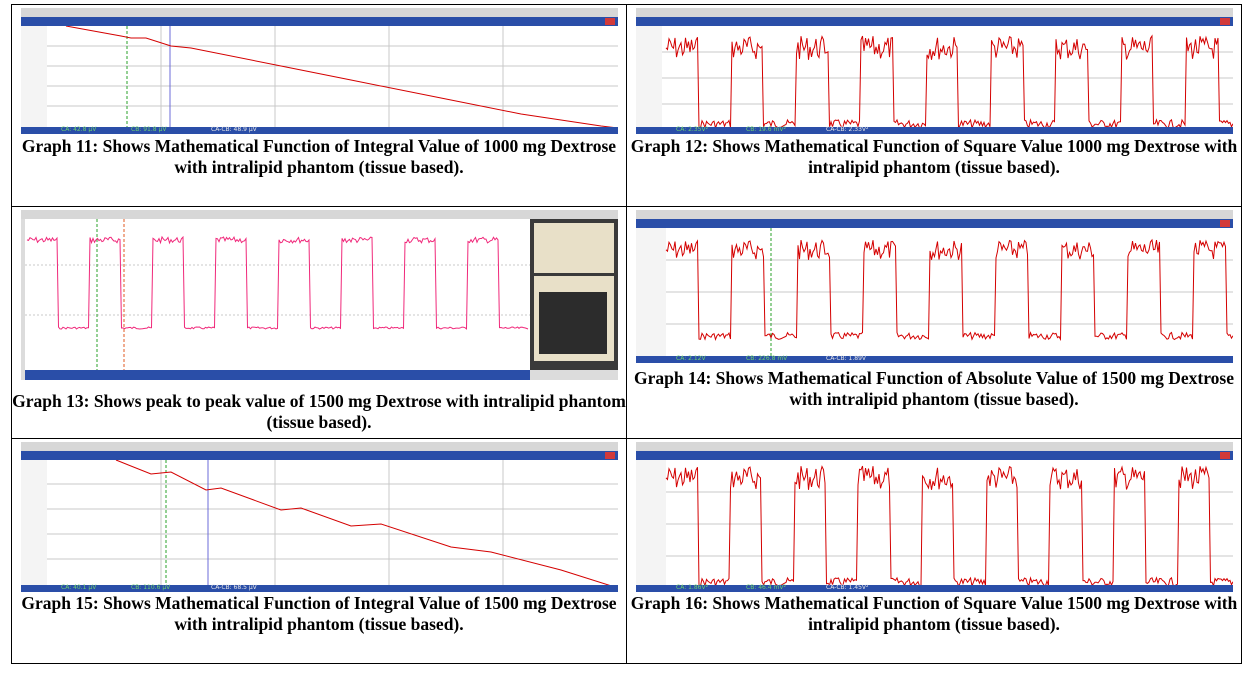 This screenshot has height=684, width=1242. What do you see at coordinates (234, 129) in the screenshot?
I see `readout-ca-cb: CA-CB: 48.9 µV` at bounding box center [234, 129].